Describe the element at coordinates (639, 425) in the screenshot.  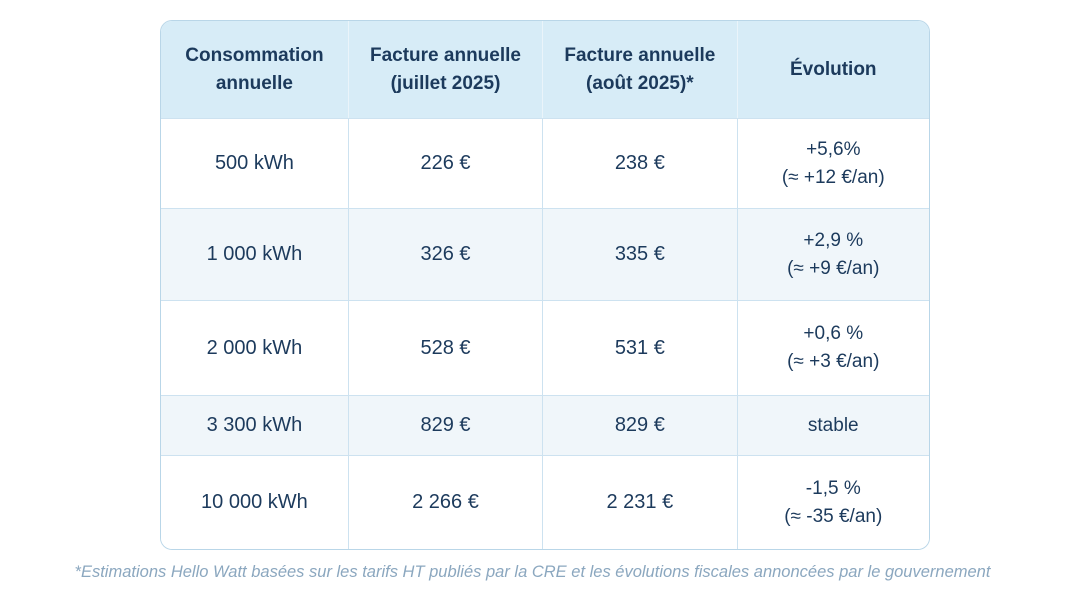
I see `bill-august-cell: 829 €` at that location.